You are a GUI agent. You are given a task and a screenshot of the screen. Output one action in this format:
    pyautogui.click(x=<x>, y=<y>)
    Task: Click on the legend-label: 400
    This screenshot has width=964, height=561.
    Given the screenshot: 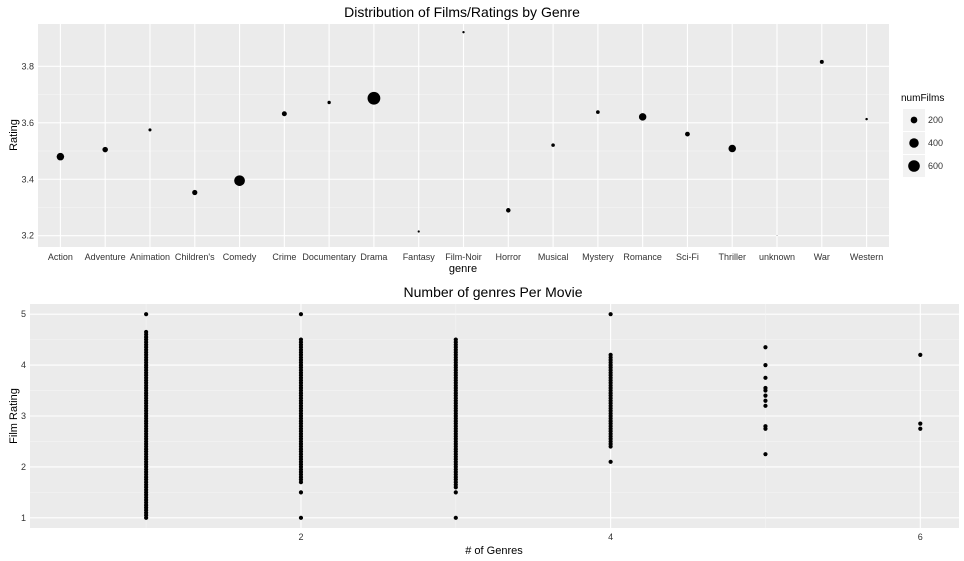 What is the action you would take?
    pyautogui.click(x=935, y=143)
    